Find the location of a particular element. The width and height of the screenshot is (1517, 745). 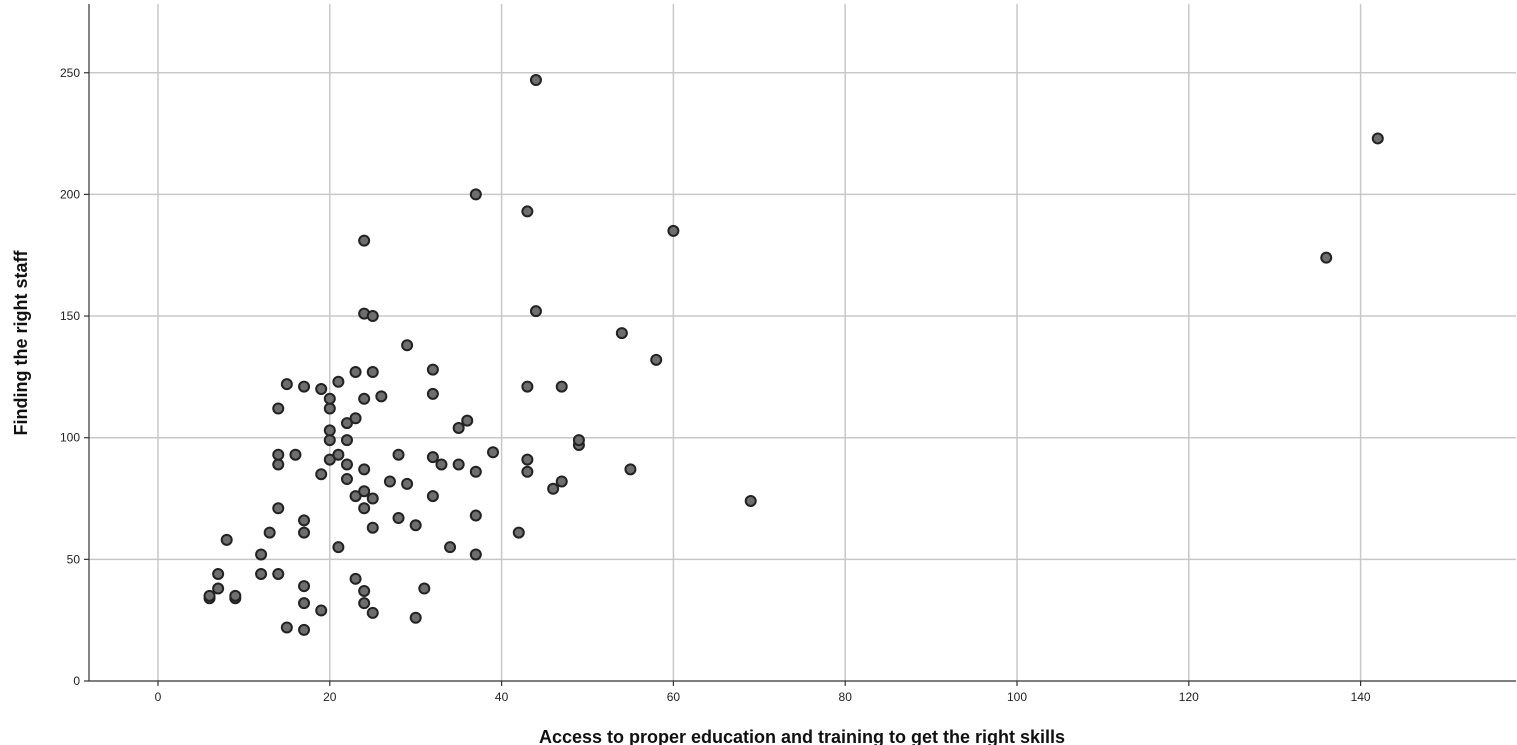

x-tick-labels: 0 20 40 60 80 100 120 140 is located at coordinates (763, 697).